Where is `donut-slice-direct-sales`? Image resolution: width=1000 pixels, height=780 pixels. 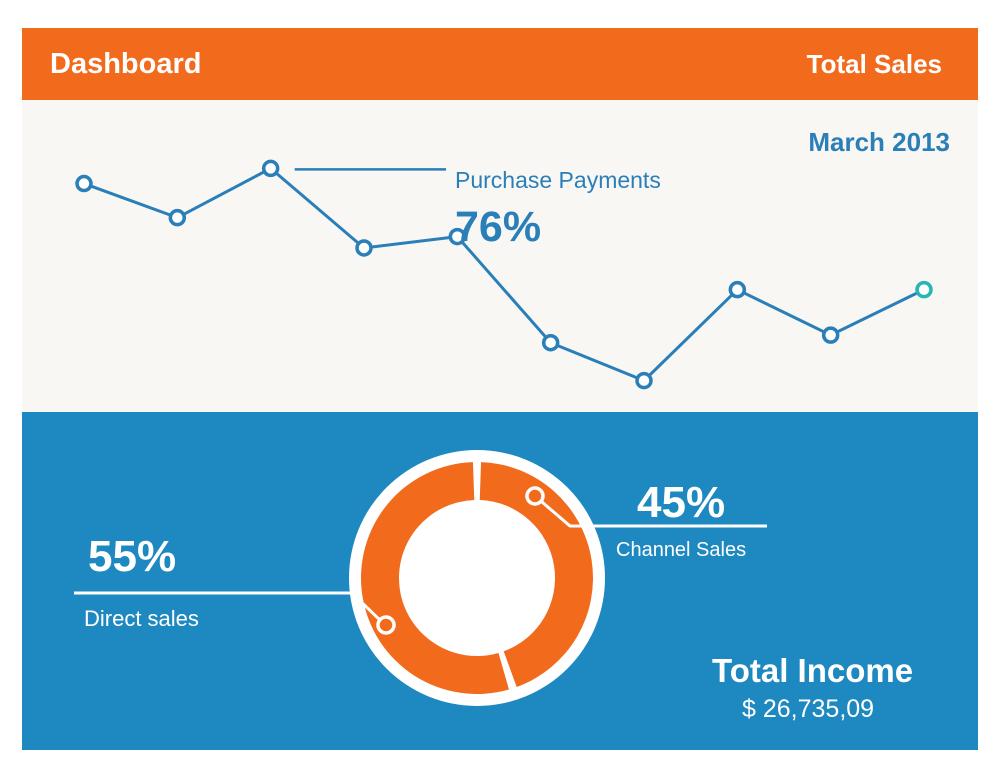
donut-slice-direct-sales is located at coordinates (434, 578).